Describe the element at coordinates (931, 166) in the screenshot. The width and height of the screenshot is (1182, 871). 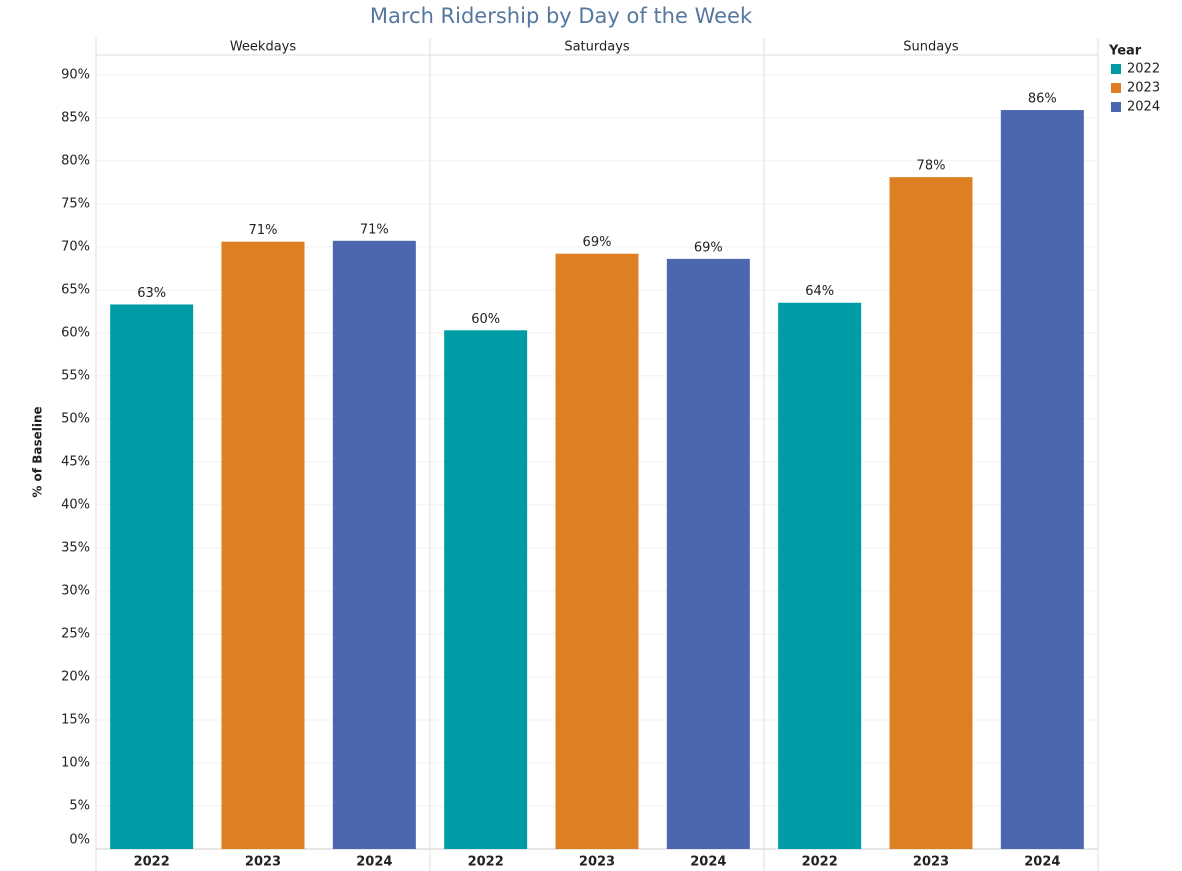
I see `value-label: 78%` at that location.